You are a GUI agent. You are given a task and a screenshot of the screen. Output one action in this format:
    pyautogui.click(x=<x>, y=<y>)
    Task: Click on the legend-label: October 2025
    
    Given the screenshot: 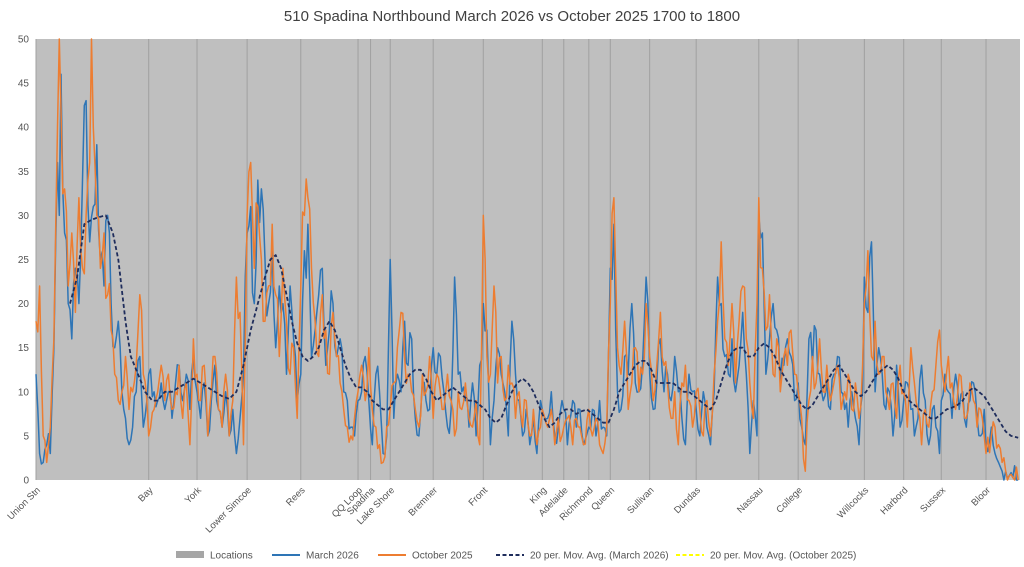 What is the action you would take?
    pyautogui.click(x=442, y=556)
    